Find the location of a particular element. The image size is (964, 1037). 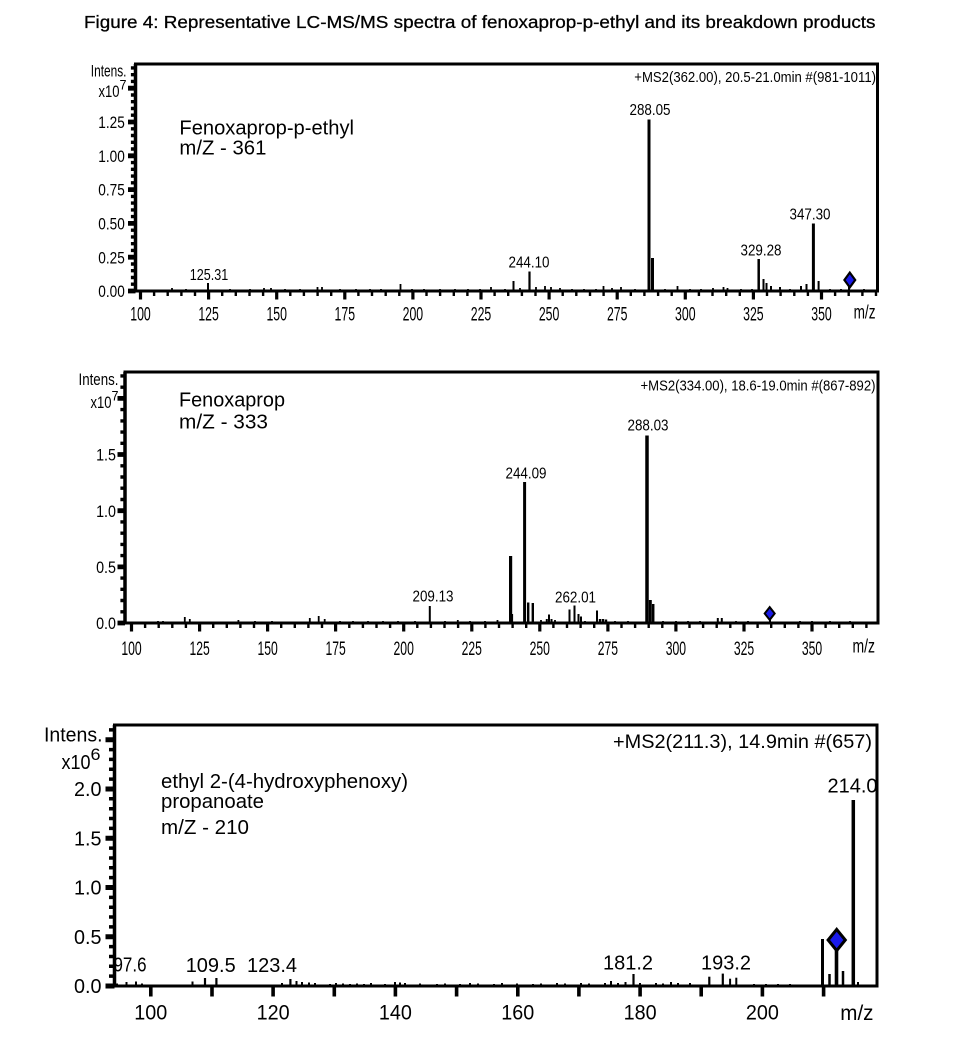

svg-text: 0.75 is located at coordinates (111, 190).